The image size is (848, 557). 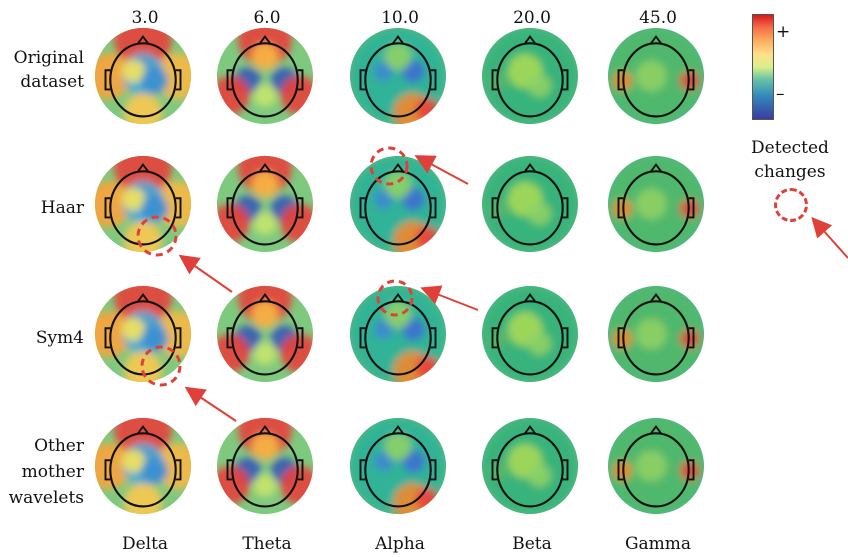 What do you see at coordinates (161, 366) in the screenshot?
I see `detected-change-circle-sym4-delta` at bounding box center [161, 366].